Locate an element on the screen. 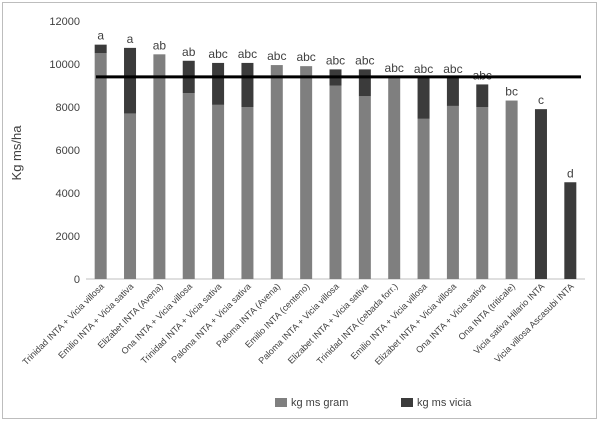  significance-letter: bc is located at coordinates (511, 92).